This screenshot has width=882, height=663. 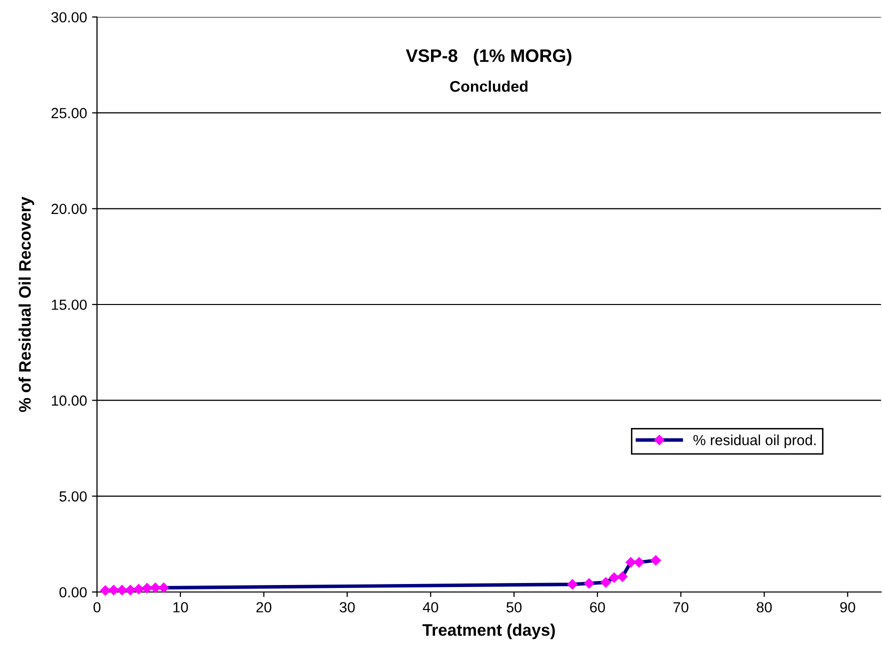 What do you see at coordinates (848, 607) in the screenshot?
I see `x-tick-label: 90` at bounding box center [848, 607].